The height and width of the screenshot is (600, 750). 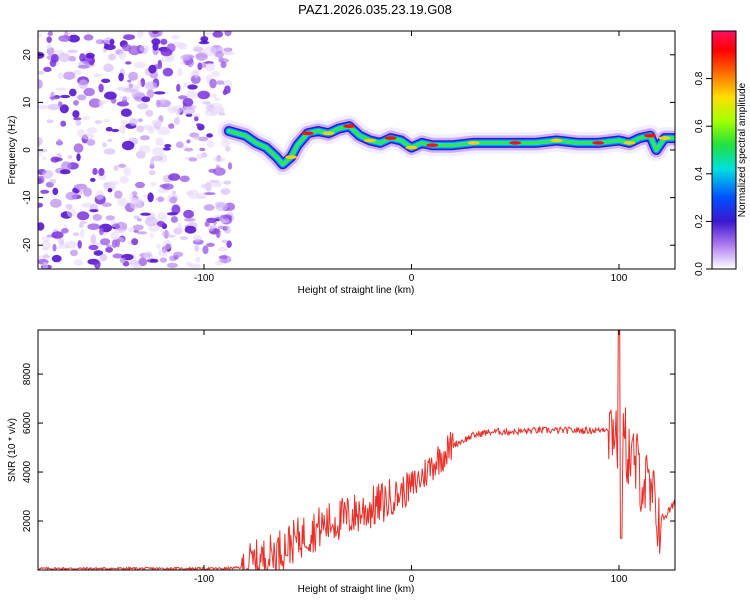 What do you see at coordinates (27, 471) in the screenshot?
I see `snr-y-tick-label: 4000` at bounding box center [27, 471].